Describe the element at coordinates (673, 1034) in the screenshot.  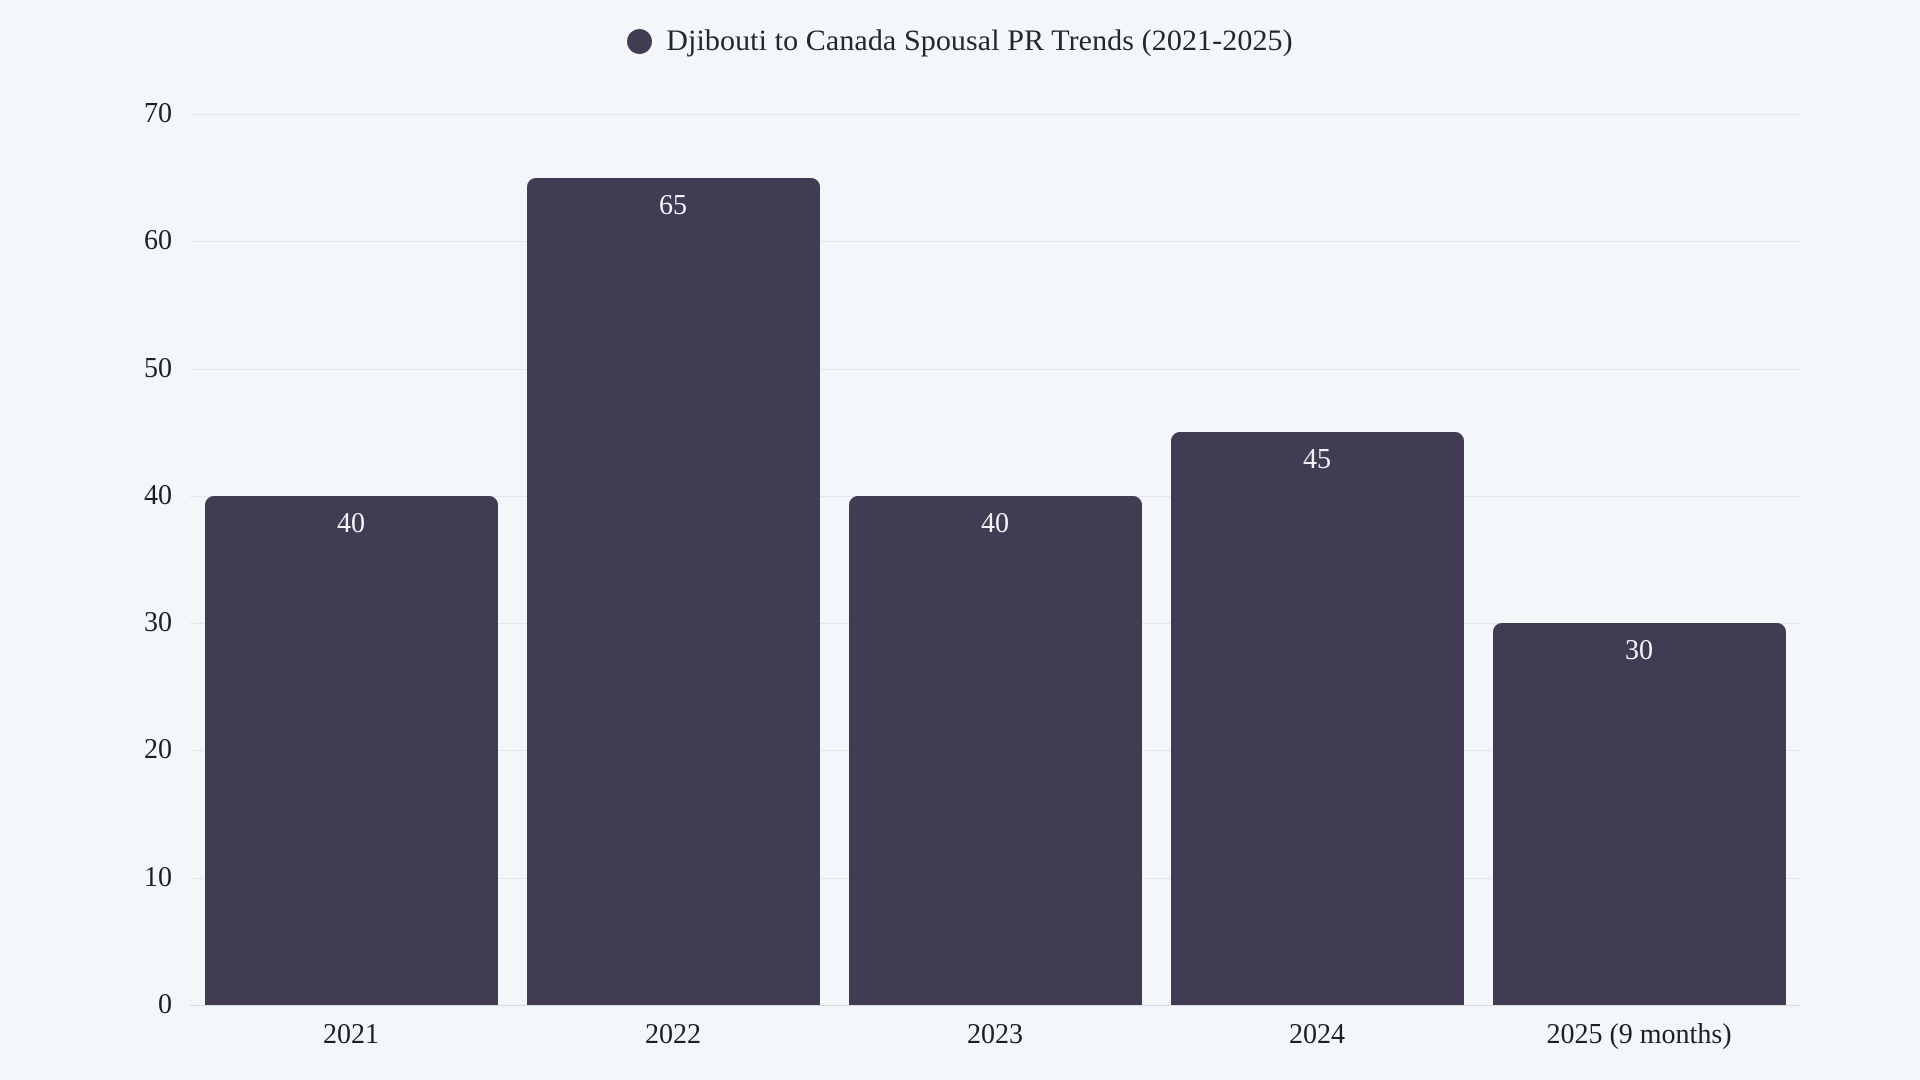
I see `x-axis-tick-label: 2022` at that location.